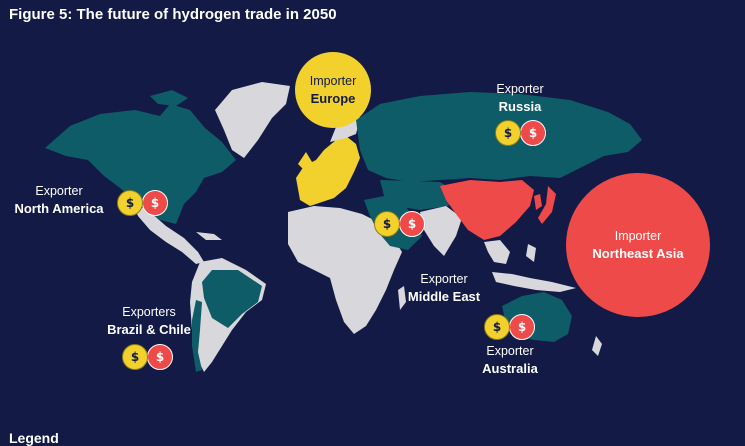  What do you see at coordinates (547, 205) in the screenshot?
I see `japan-land` at bounding box center [547, 205].